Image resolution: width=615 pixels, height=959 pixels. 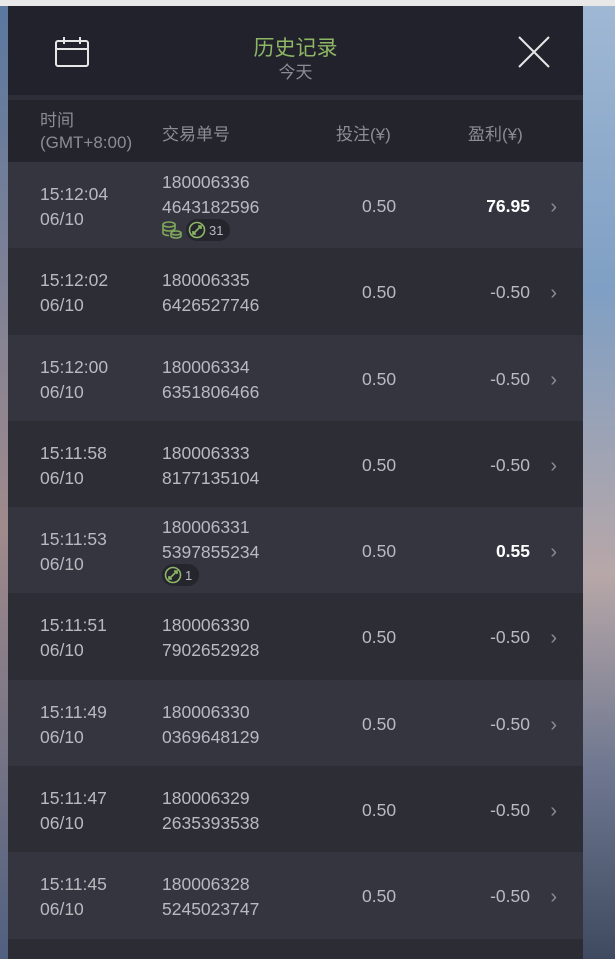 I want to click on calendar-icon, so click(x=72, y=52).